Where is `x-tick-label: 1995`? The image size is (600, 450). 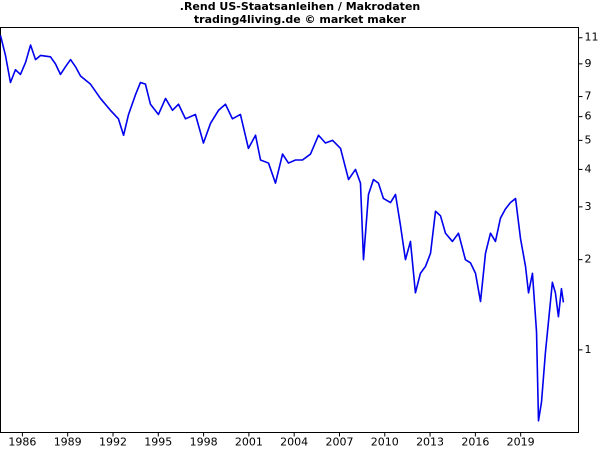 x-tick-label: 1995 is located at coordinates (158, 442).